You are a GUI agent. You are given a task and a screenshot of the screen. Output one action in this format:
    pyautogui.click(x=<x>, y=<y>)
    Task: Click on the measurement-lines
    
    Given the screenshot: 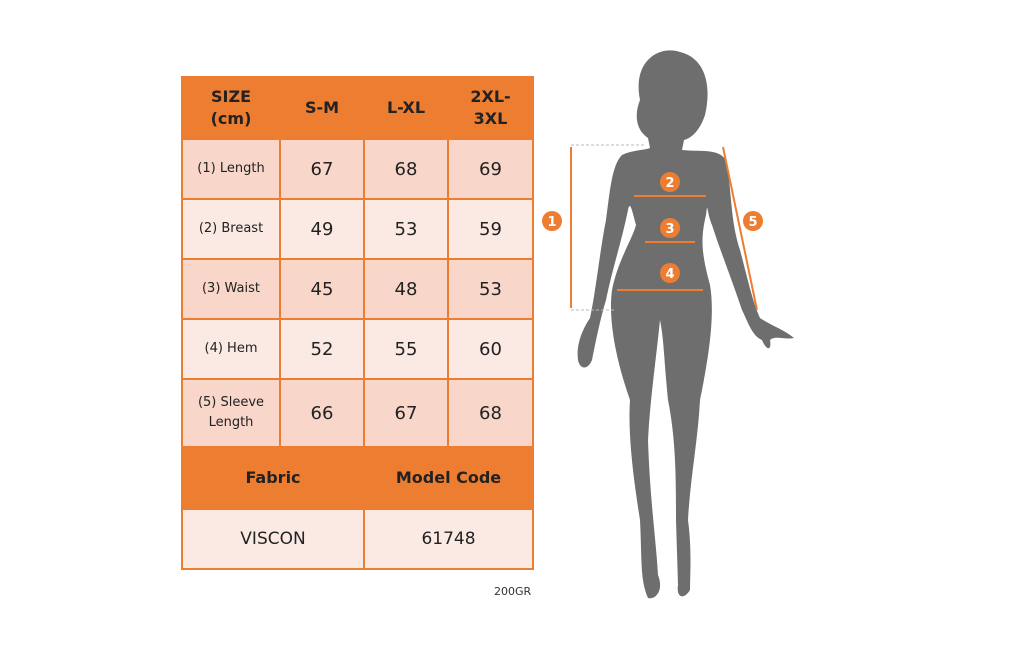 What is the action you would take?
    pyautogui.click(x=664, y=227)
    